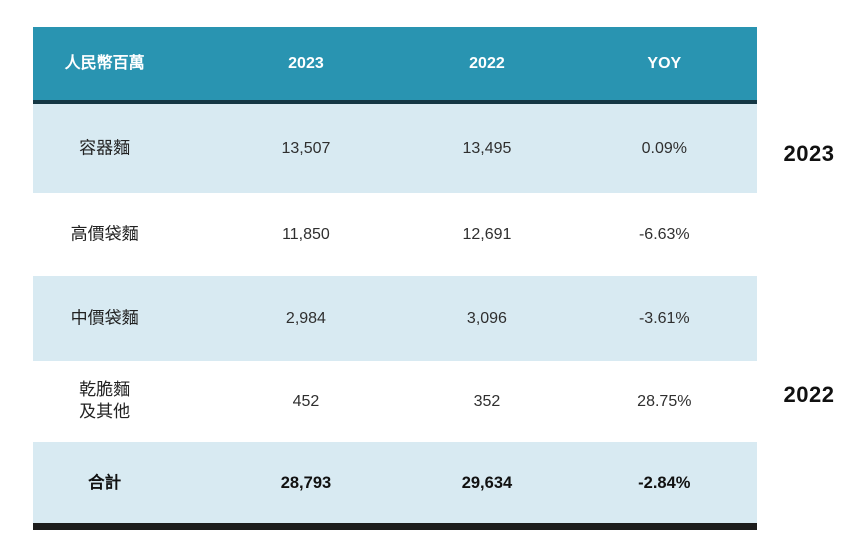  I want to click on row-value-2023: 2,984, so click(305, 318).